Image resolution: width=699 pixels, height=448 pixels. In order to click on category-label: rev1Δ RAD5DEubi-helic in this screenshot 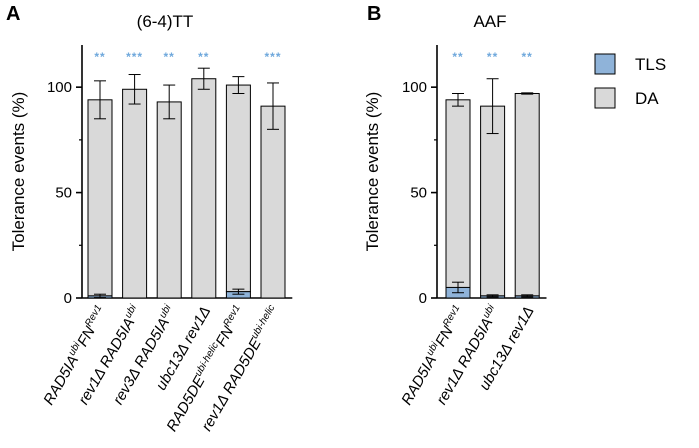, I will do `click(240, 368)`.